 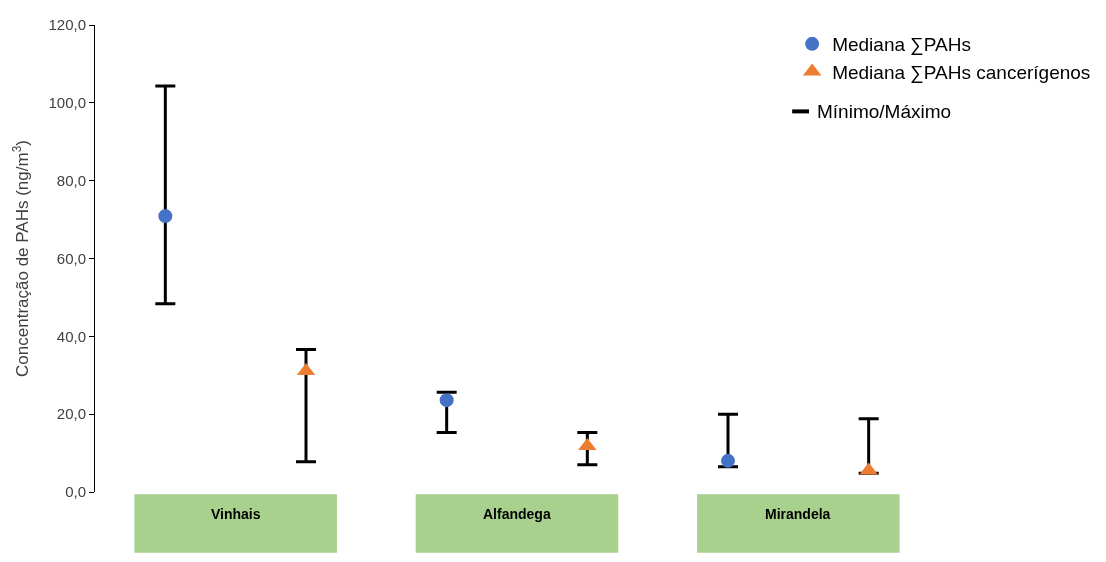 I want to click on annotation: Mínimo/Máximo, so click(x=884, y=111).